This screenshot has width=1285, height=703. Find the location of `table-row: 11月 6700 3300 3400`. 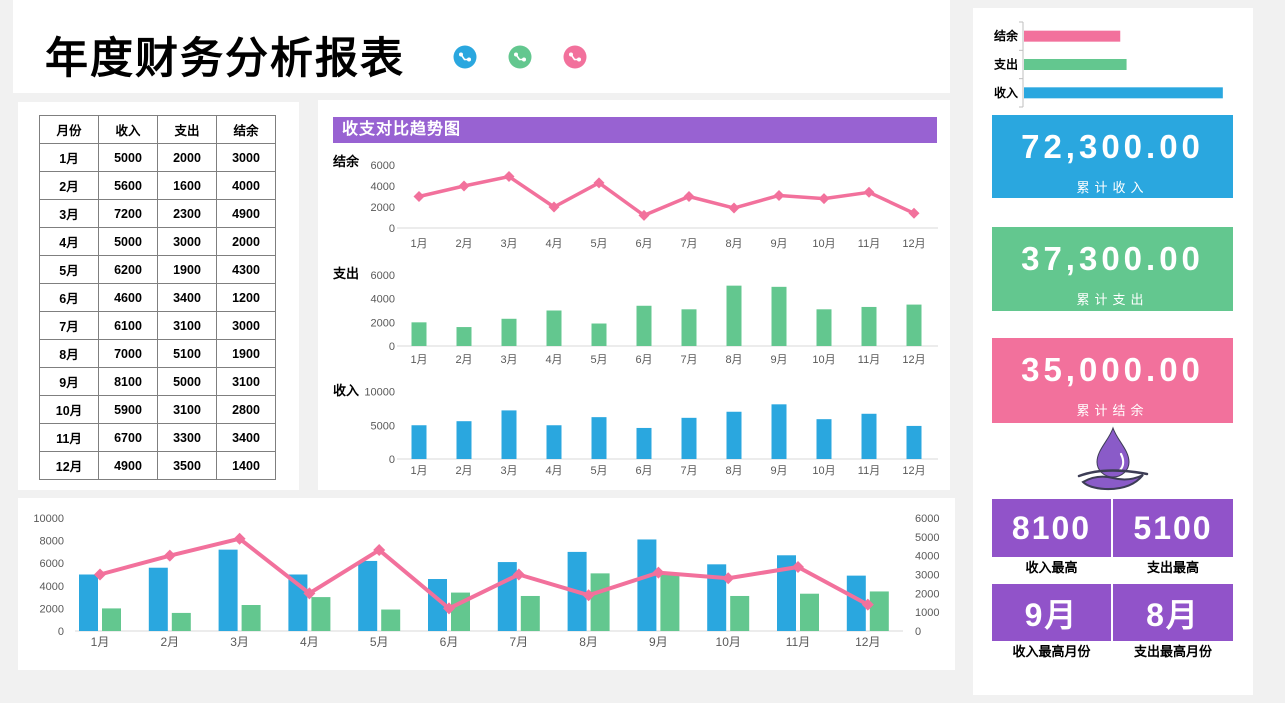

table-row: 11月 6700 3300 3400 is located at coordinates (157, 437).